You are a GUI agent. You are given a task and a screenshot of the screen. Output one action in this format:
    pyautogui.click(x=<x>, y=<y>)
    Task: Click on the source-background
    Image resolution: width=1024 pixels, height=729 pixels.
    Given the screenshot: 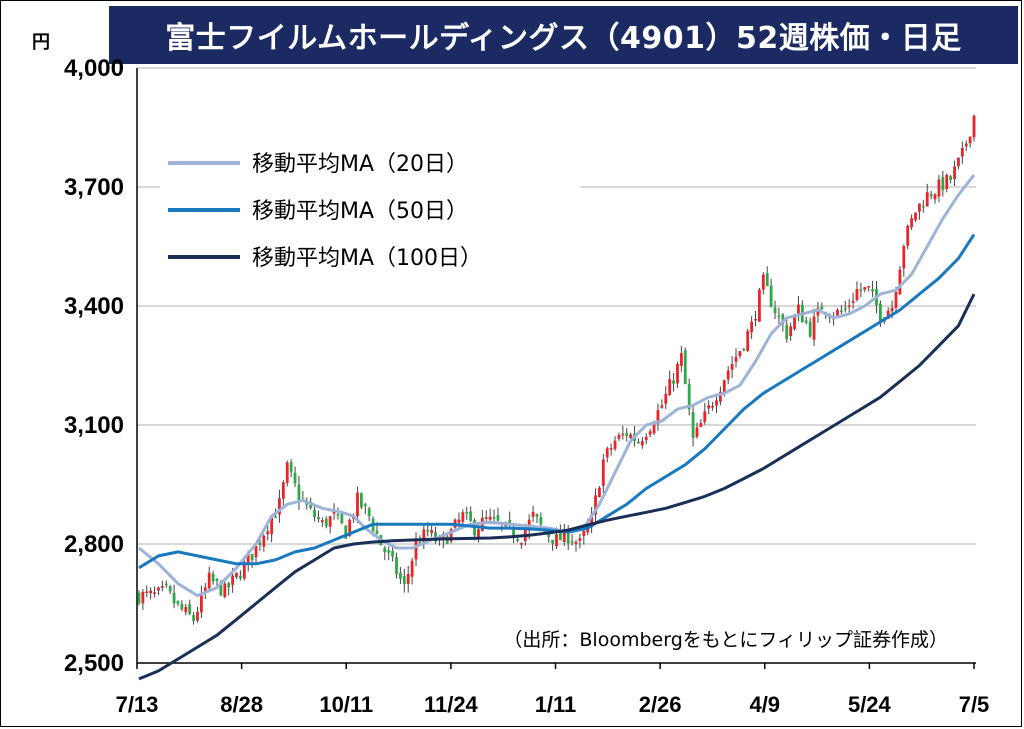 What is the action you would take?
    pyautogui.click(x=668, y=638)
    